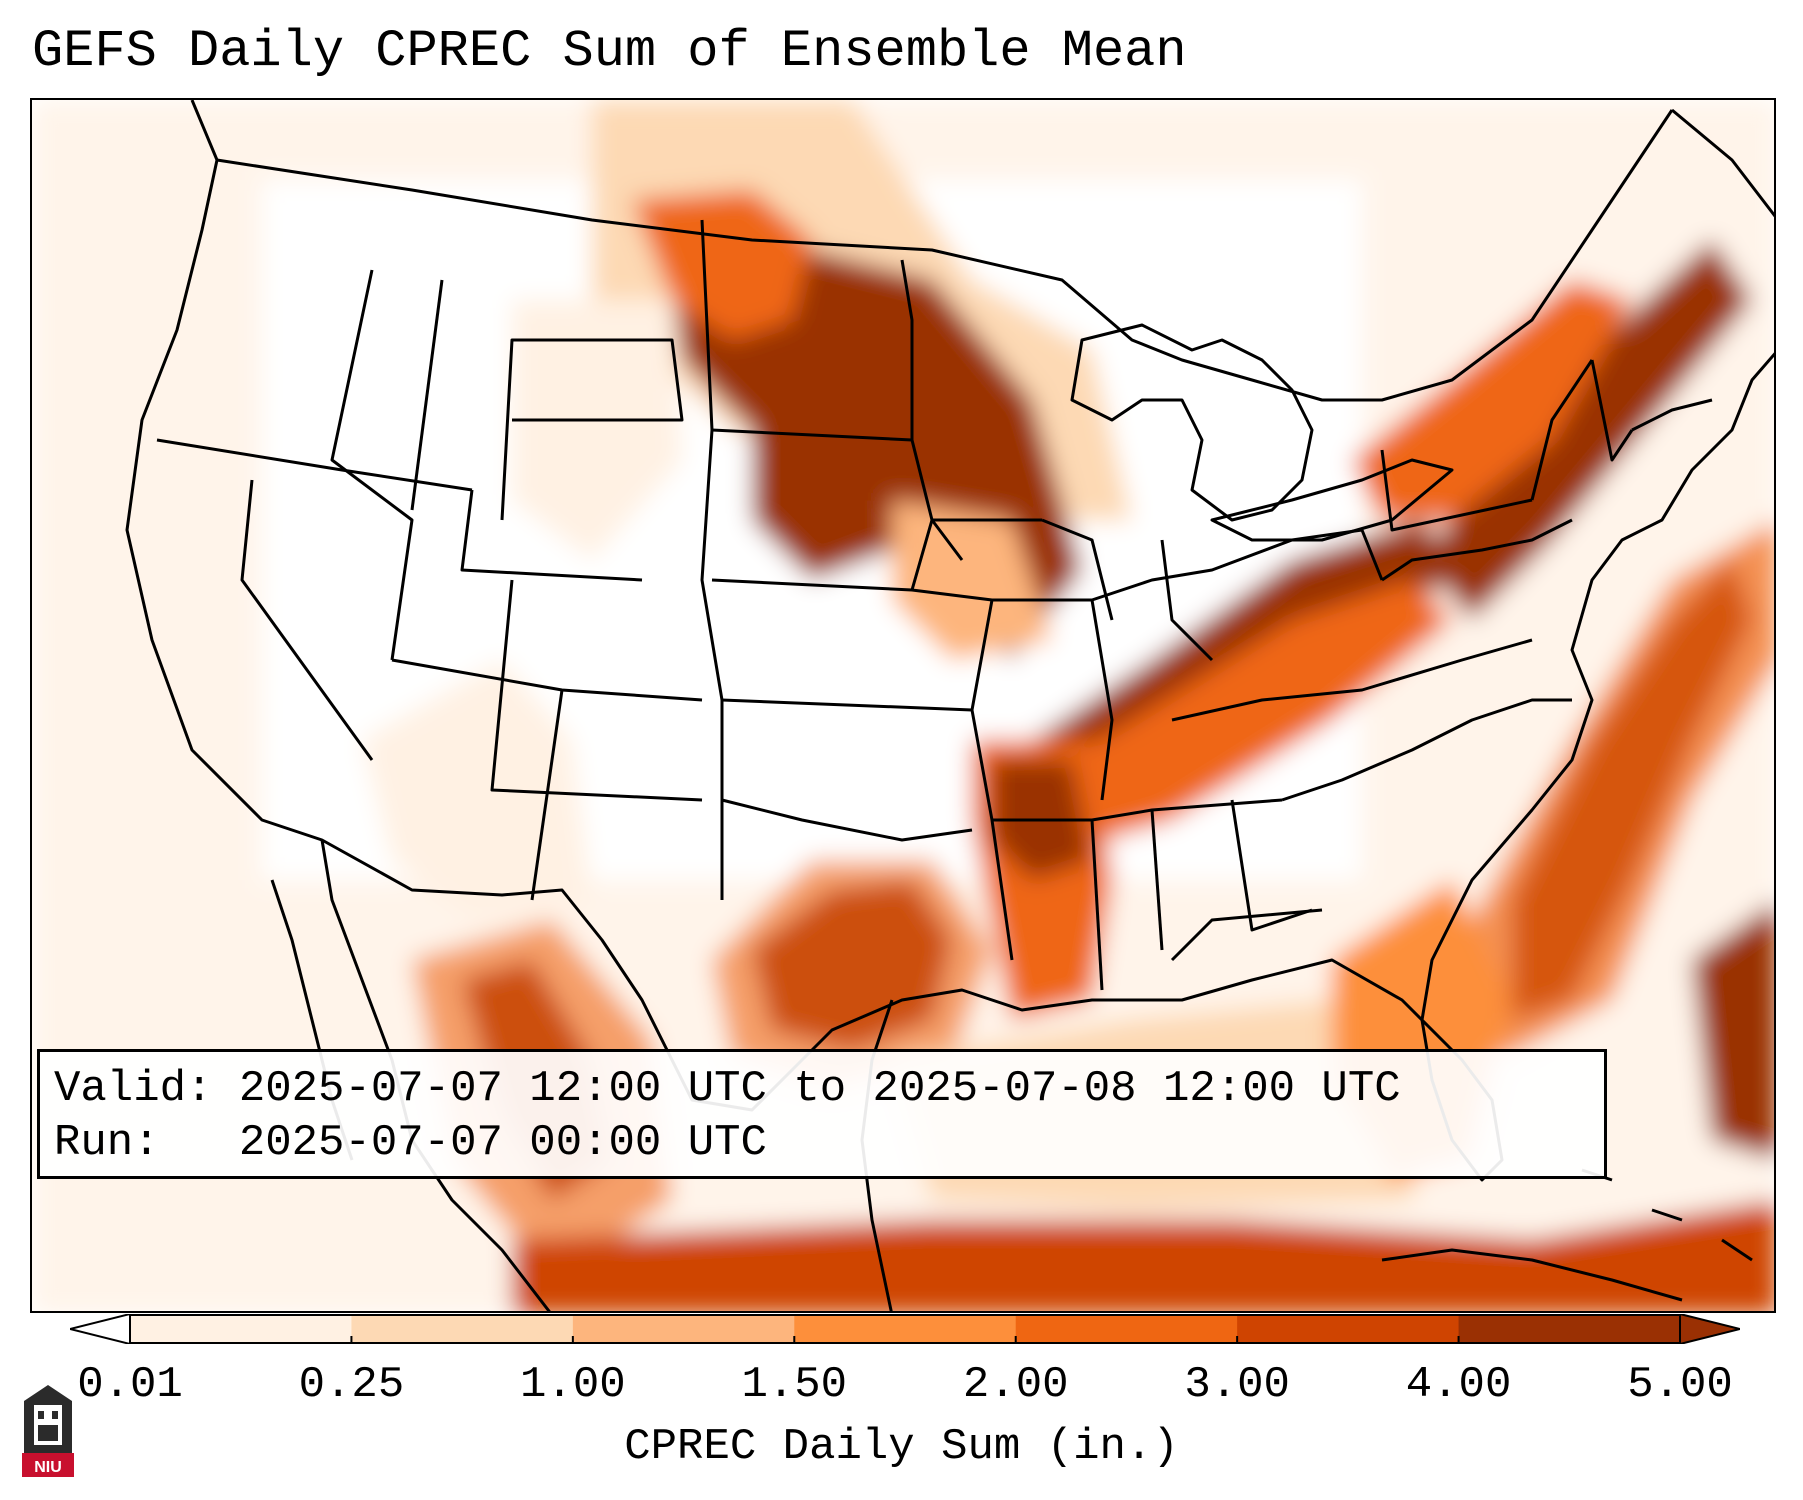  Describe the element at coordinates (48, 1467) in the screenshot. I see `logo-text: NIU` at that location.